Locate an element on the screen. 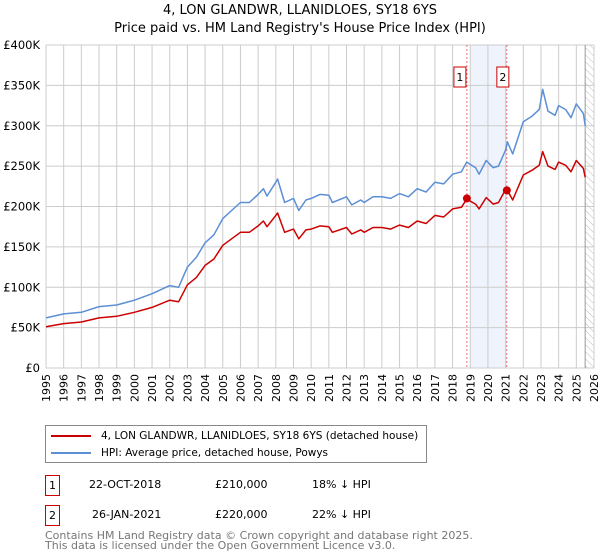 This screenshot has width=600, height=560. sale-label: 2 is located at coordinates (502, 77).